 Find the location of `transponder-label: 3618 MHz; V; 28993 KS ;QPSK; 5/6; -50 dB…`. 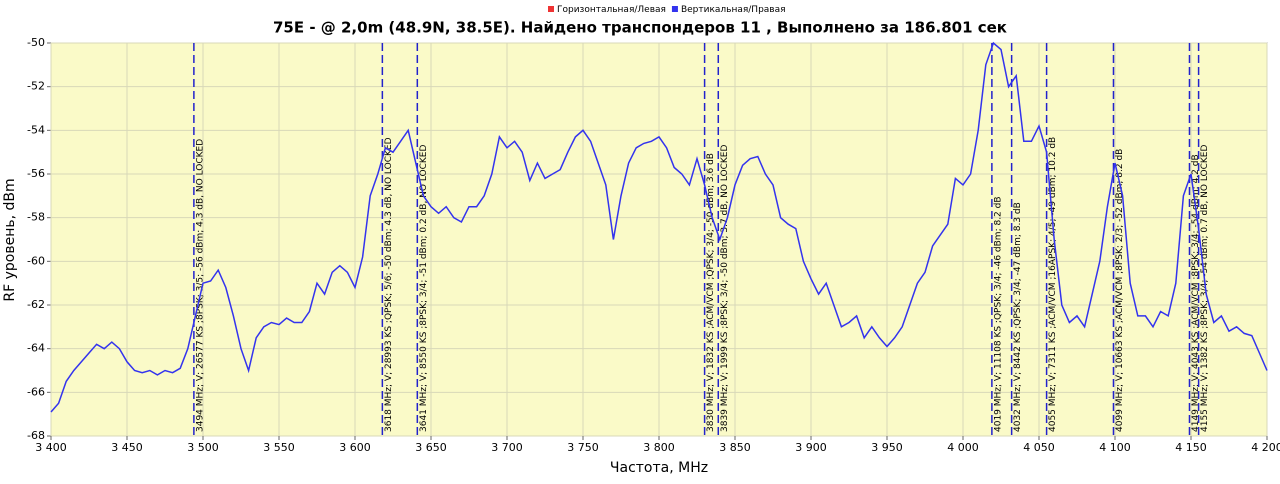

transponder-label: 3618 MHz; V; 28993 KS ;QPSK; 5/6; -50 dB… is located at coordinates (389, 284).